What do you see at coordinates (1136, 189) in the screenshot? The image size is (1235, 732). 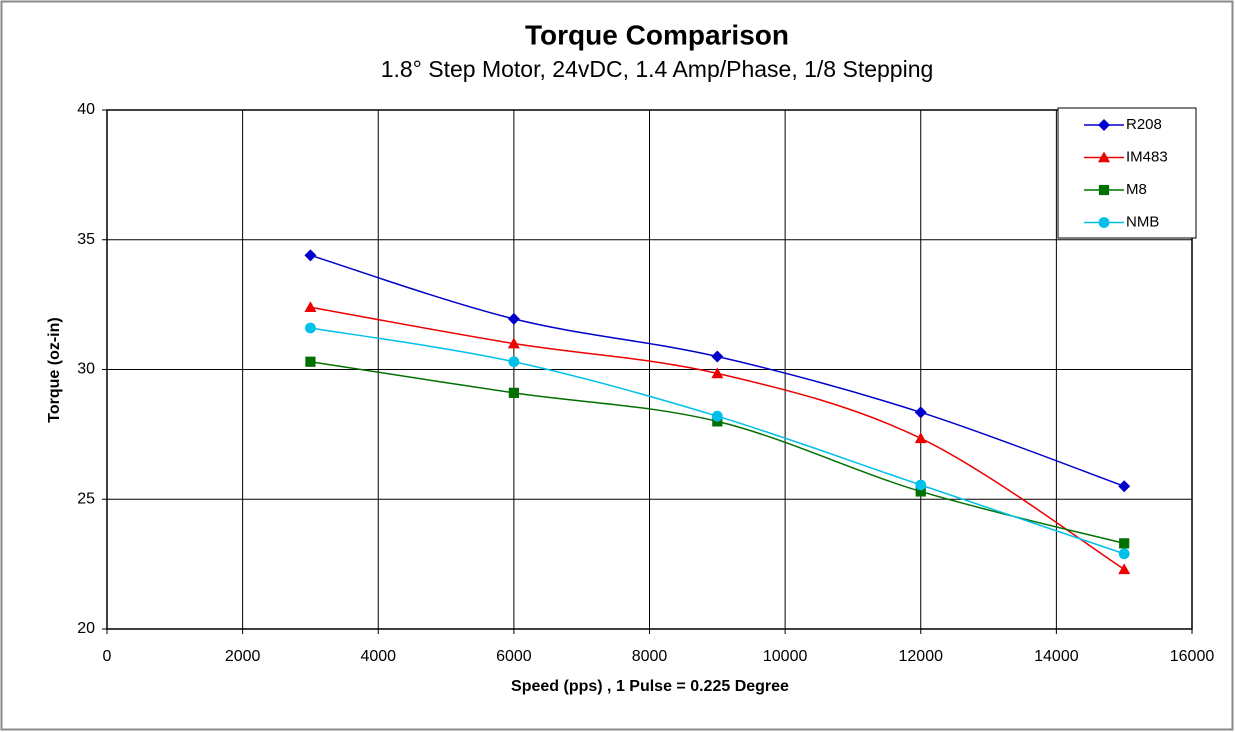 I see `legend-label: M8` at bounding box center [1136, 189].